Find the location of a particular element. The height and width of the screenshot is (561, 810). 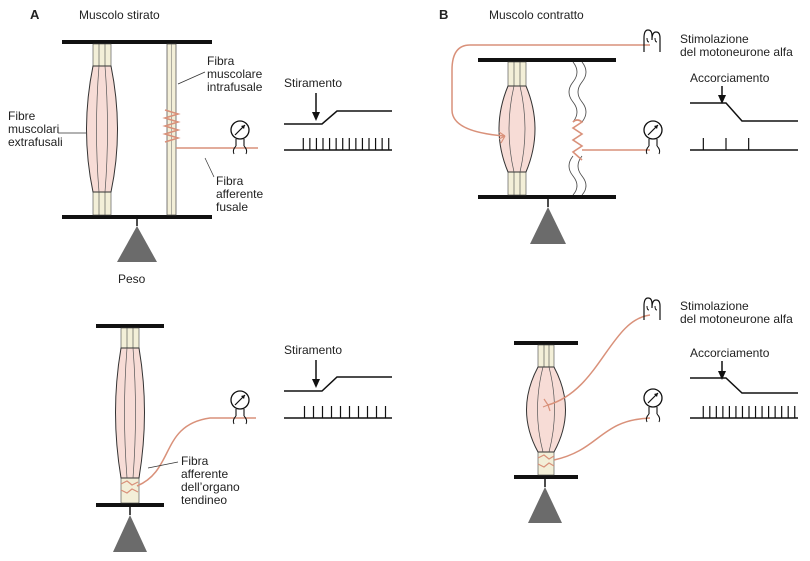

stretch-label-top: Stiramento is located at coordinates (313, 83).